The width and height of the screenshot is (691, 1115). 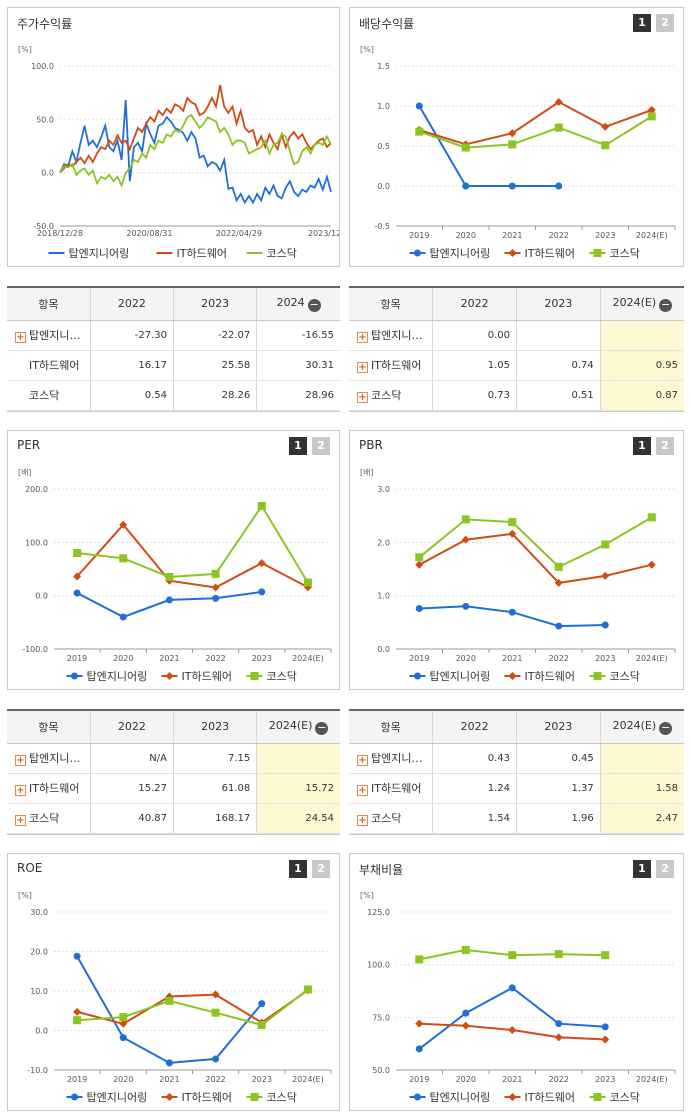 What do you see at coordinates (642, 758) in the screenshot?
I see `table-cell` at bounding box center [642, 758].